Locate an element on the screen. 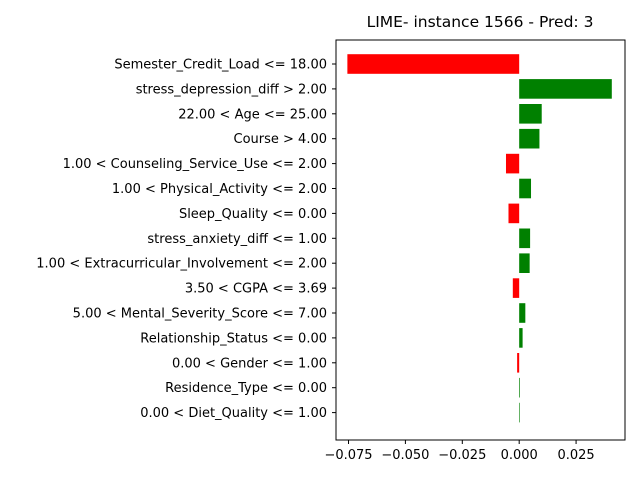 The width and height of the screenshot is (640, 480). y-tick-label-9: 3.50 < CGPA <= 3.69 is located at coordinates (256, 289).